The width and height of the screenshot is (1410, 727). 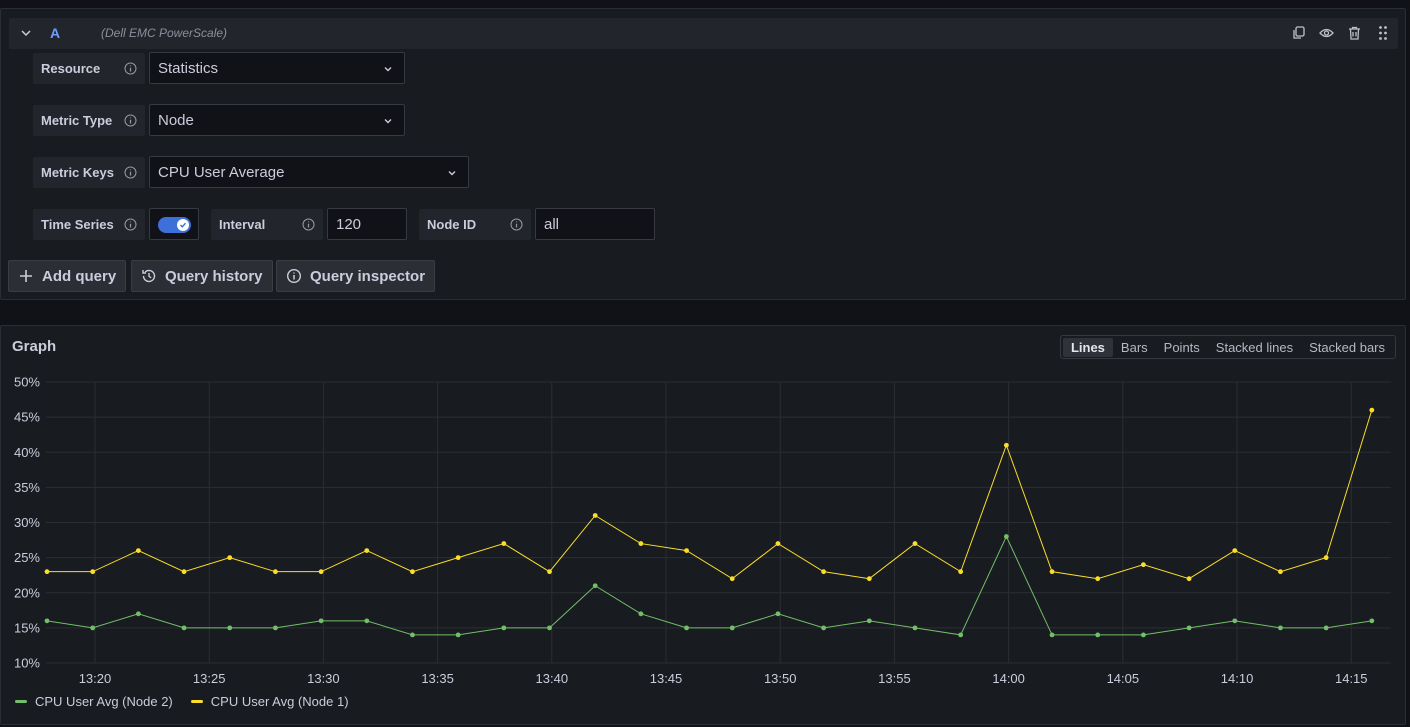 I want to click on eye-icon, so click(x=1326, y=33).